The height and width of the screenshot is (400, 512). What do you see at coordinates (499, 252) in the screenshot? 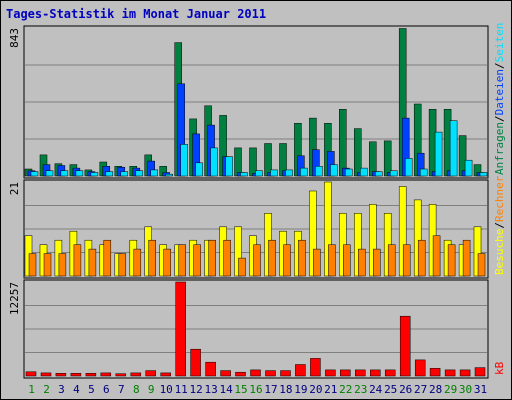
I see `legend-entry: Besuche` at bounding box center [499, 252].